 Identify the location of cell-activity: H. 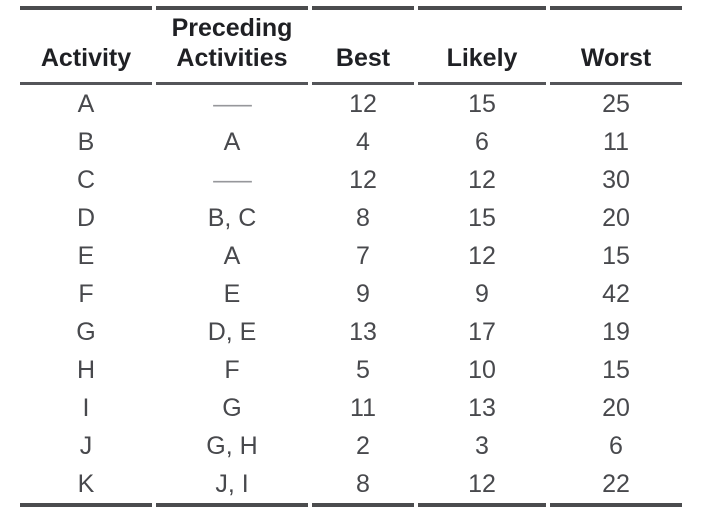
(86, 369).